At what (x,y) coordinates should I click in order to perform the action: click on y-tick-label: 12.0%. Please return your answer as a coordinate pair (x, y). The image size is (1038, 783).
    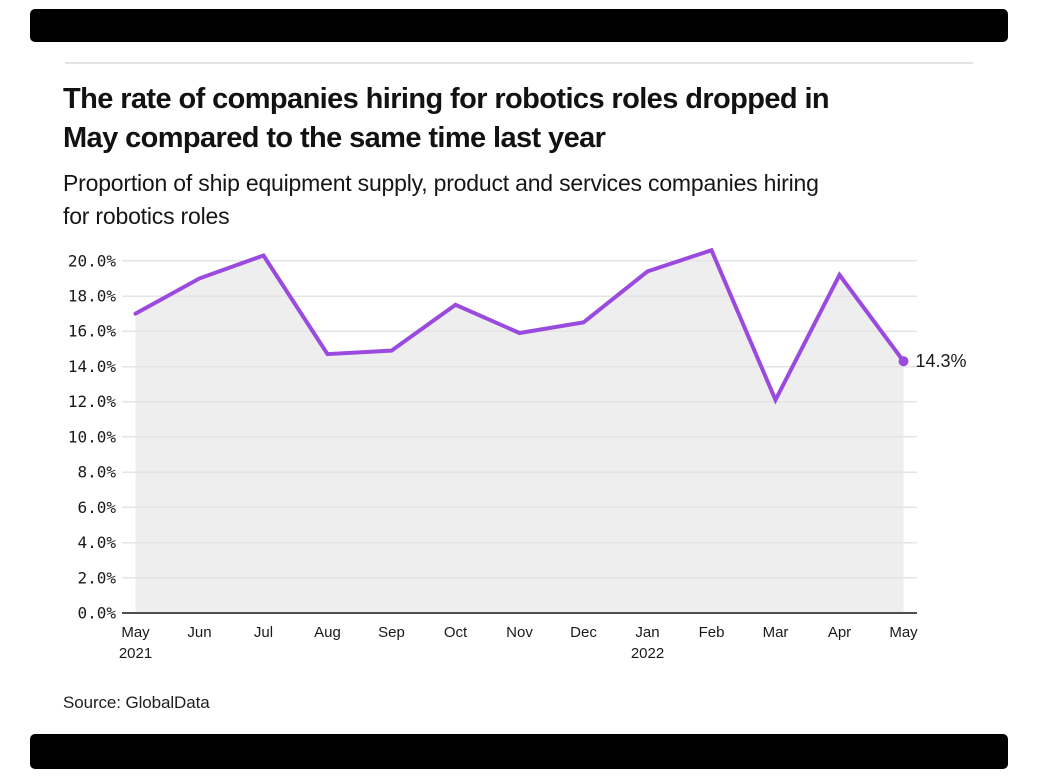
    Looking at the image, I should click on (92, 401).